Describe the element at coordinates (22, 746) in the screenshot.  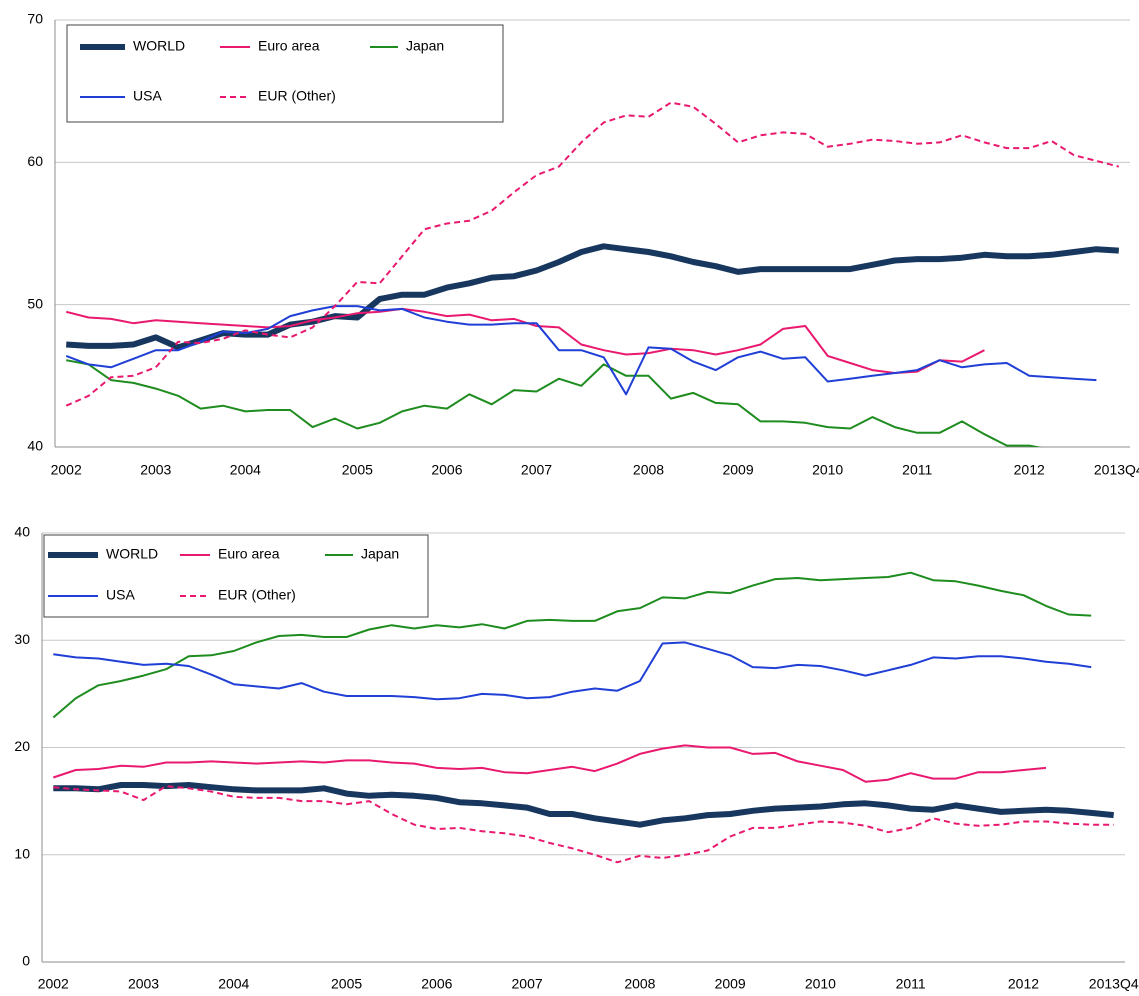
I see `y-tick-label: 20` at that location.